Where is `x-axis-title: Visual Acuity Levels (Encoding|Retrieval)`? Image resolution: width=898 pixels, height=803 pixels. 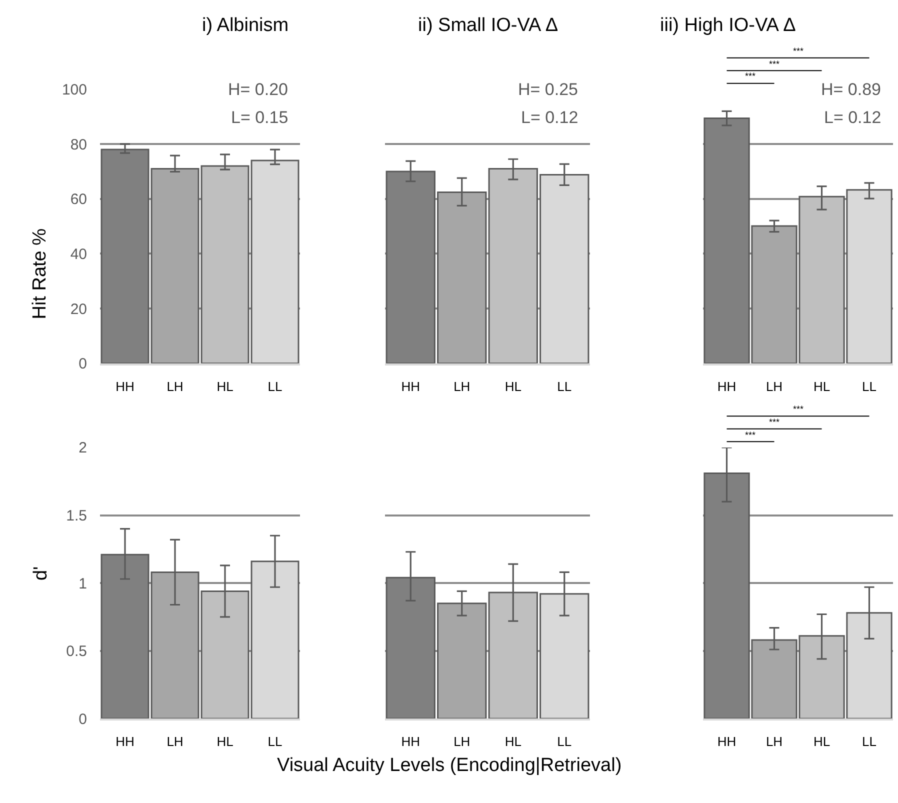
x-axis-title: Visual Acuity Levels (Encoding|Retrieval) is located at coordinates (449, 765).